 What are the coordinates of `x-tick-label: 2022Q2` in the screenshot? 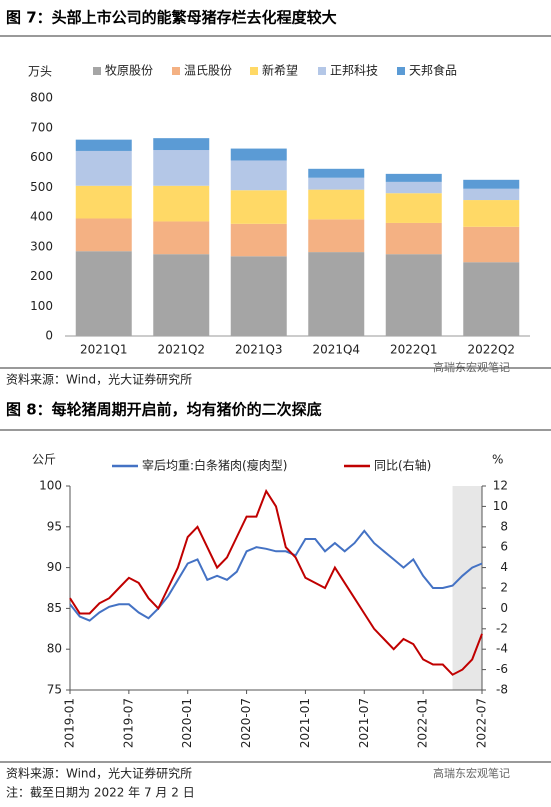 It's located at (491, 350).